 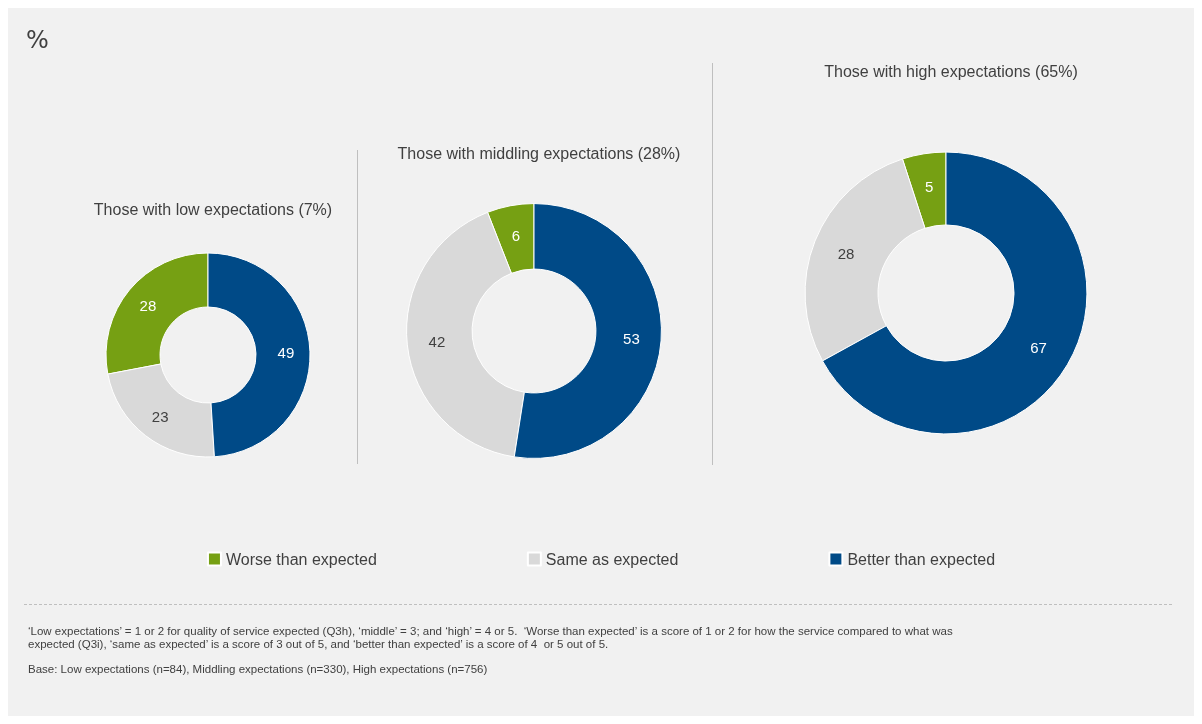 What do you see at coordinates (516, 235) in the screenshot?
I see `data-label: 6` at bounding box center [516, 235].